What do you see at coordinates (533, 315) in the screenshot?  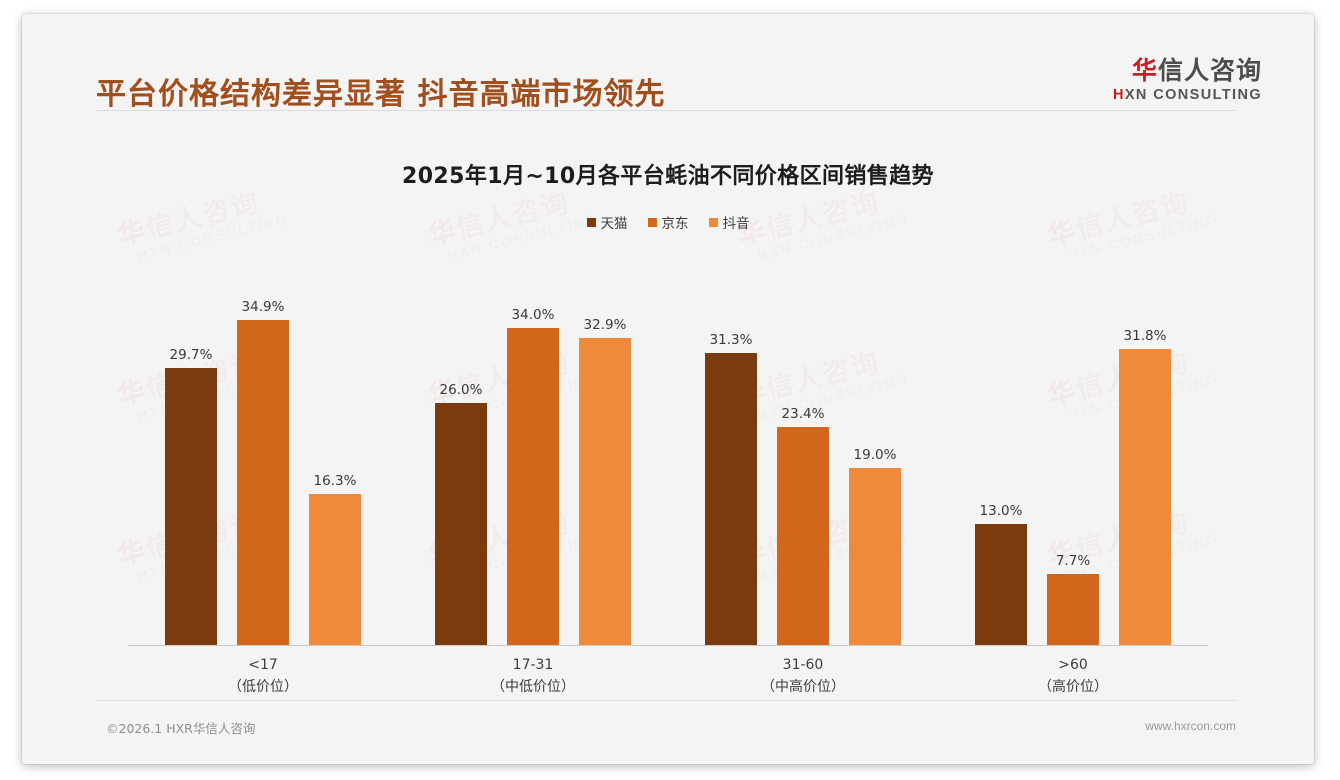 I see `bar-value-label: 34.0%` at bounding box center [533, 315].